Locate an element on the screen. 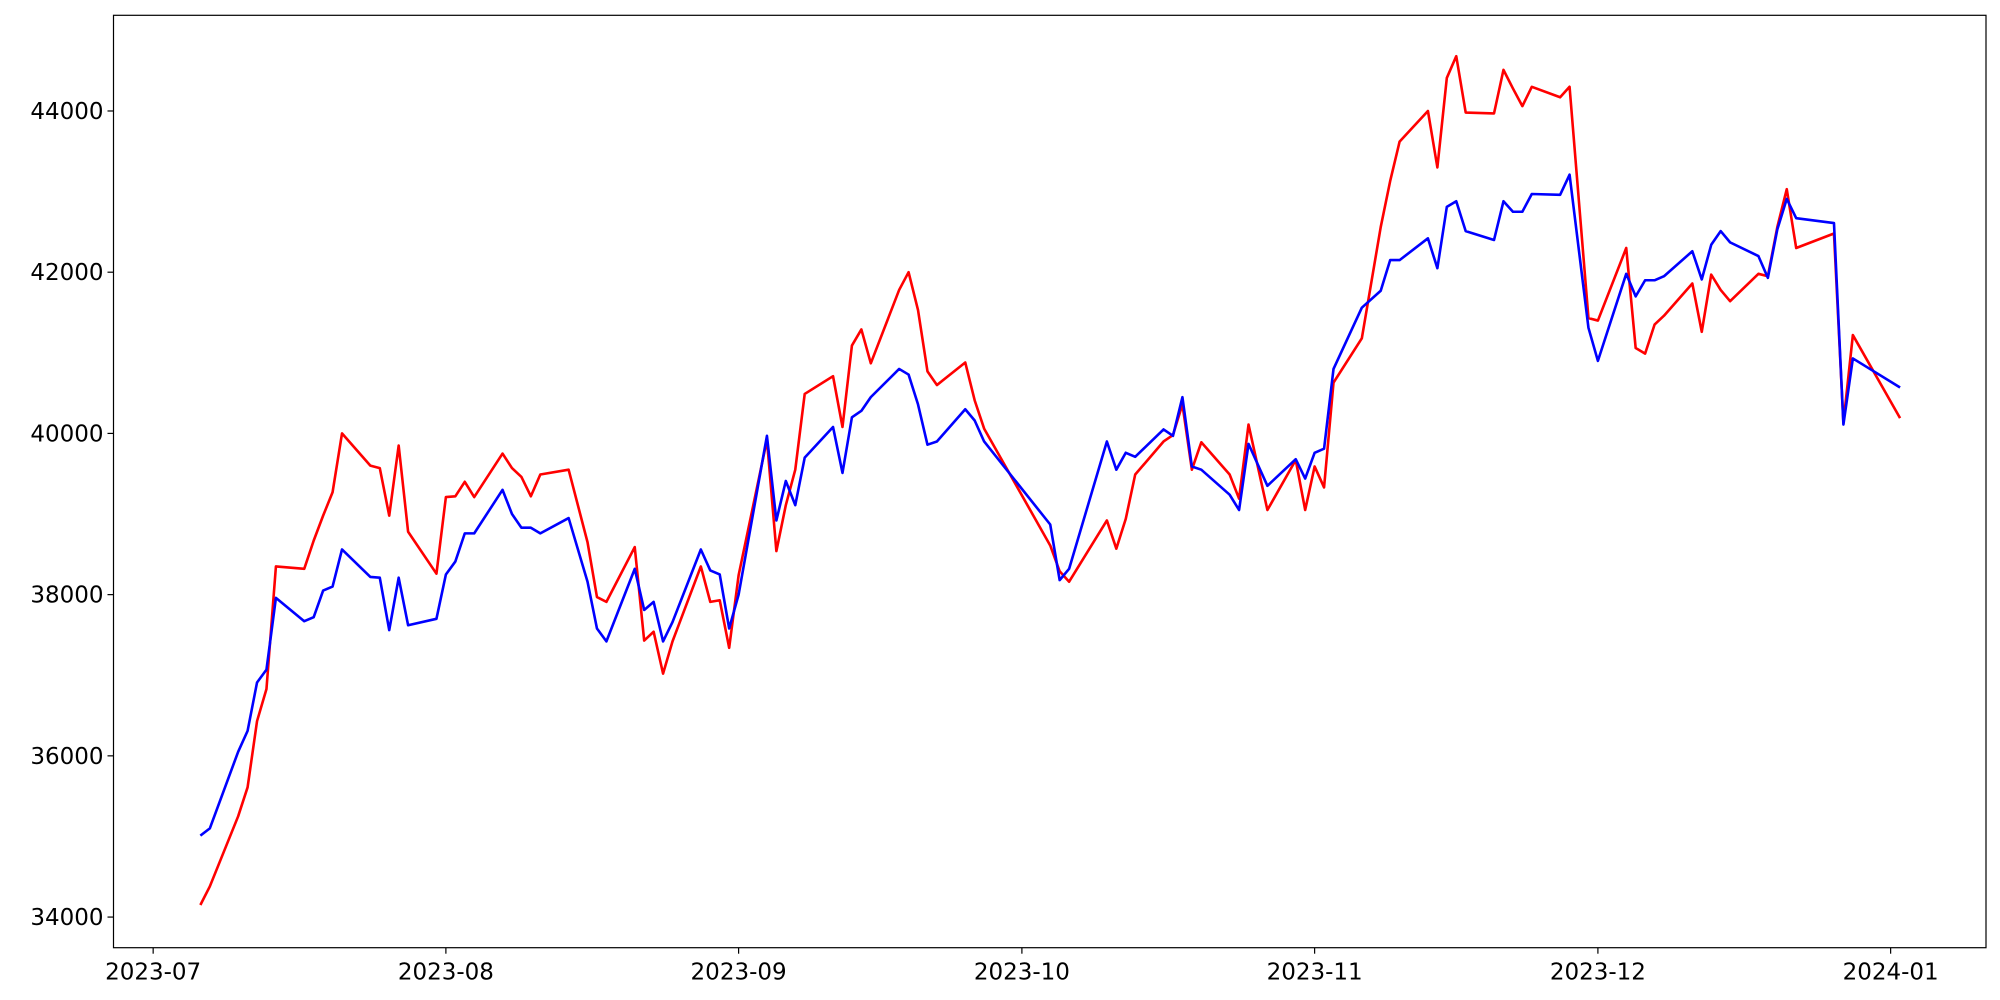  x-tick-label: 2023-07 is located at coordinates (153, 973).